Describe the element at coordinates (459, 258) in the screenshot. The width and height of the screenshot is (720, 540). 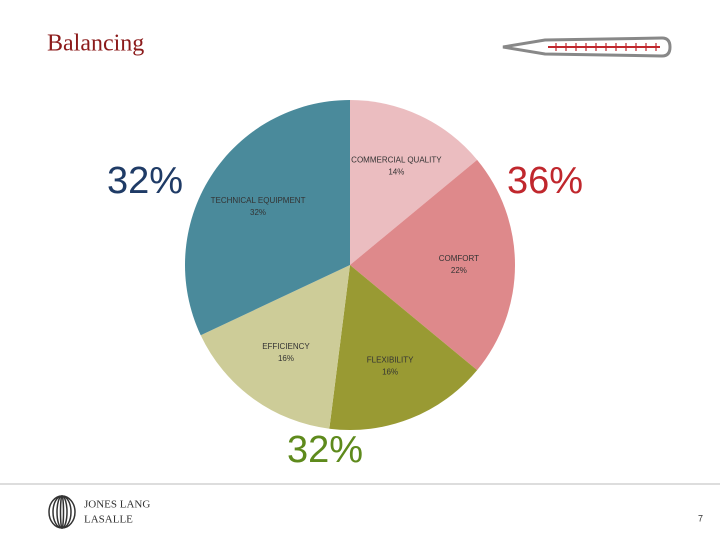
I see `slice-label: COMFORT` at that location.